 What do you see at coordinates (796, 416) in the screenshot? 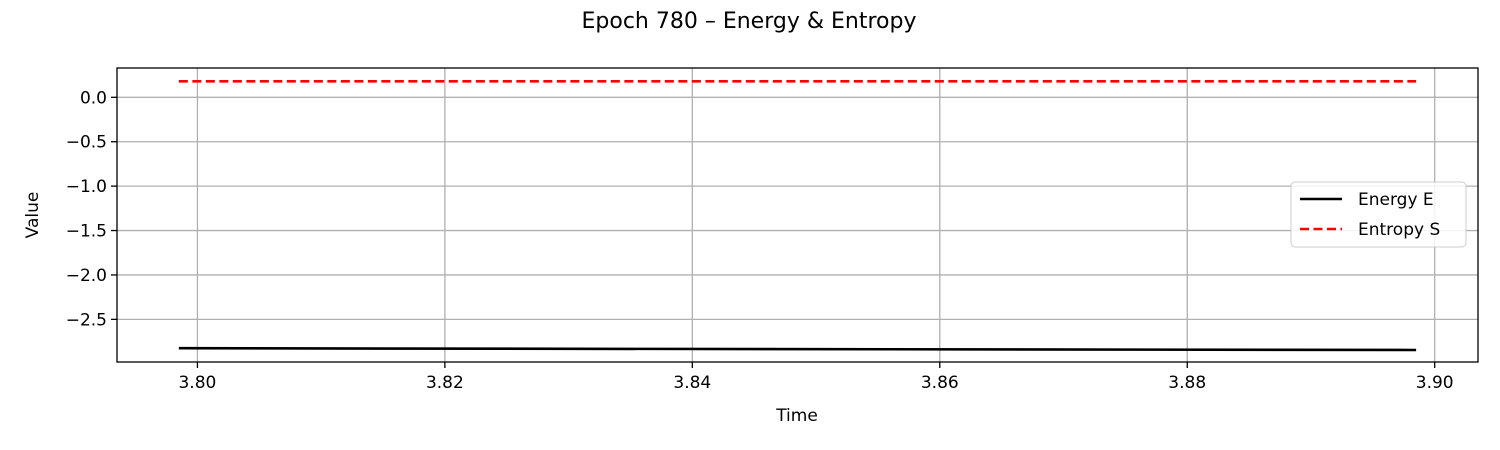
I see `x-axis-title: Time` at bounding box center [796, 416].